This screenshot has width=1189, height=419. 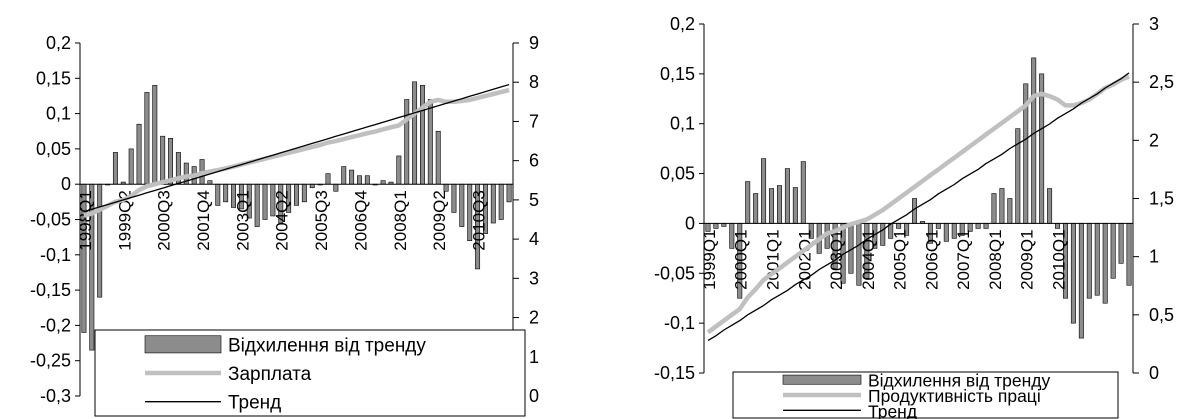 What do you see at coordinates (679, 323) in the screenshot?
I see `left-tick-label: -0,1` at bounding box center [679, 323].